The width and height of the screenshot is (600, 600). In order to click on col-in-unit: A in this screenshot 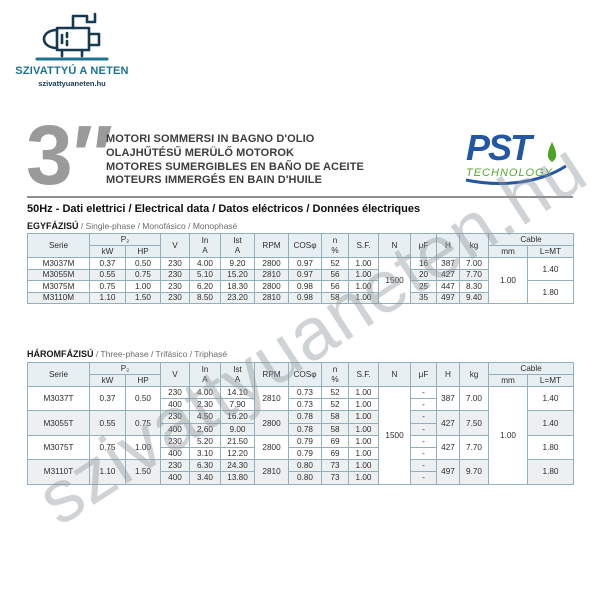, I will do `click(205, 379)`.